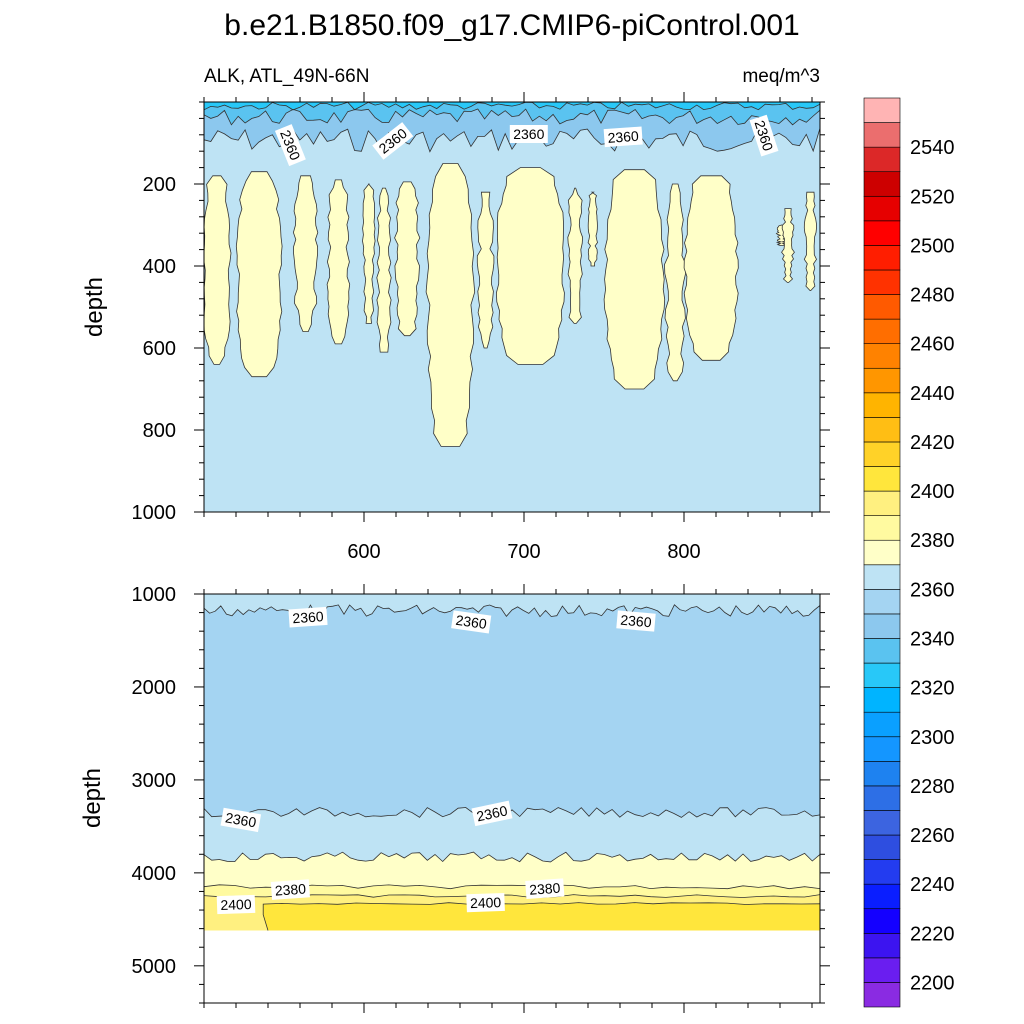  Describe the element at coordinates (512, 870) in the screenshot. I see `lower-2370-band` at that location.